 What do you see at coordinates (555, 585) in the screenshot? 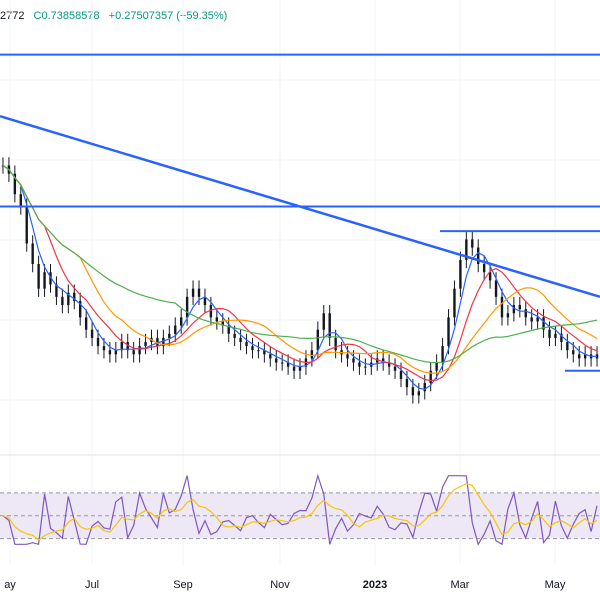
I see `x-tick-label: May` at bounding box center [555, 585].